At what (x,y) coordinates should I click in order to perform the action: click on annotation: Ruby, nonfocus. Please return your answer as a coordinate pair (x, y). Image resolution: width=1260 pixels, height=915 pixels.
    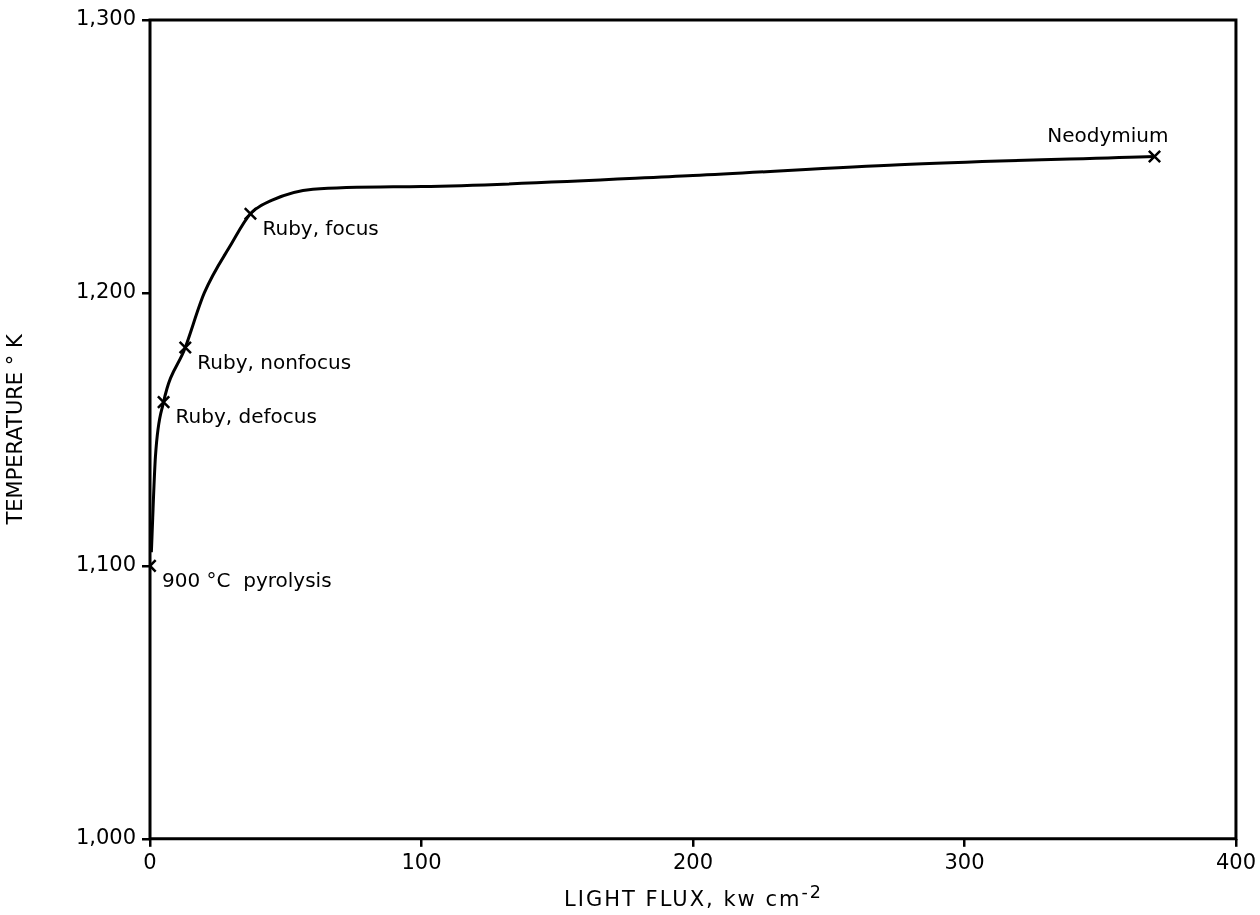
    Looking at the image, I should click on (274, 361).